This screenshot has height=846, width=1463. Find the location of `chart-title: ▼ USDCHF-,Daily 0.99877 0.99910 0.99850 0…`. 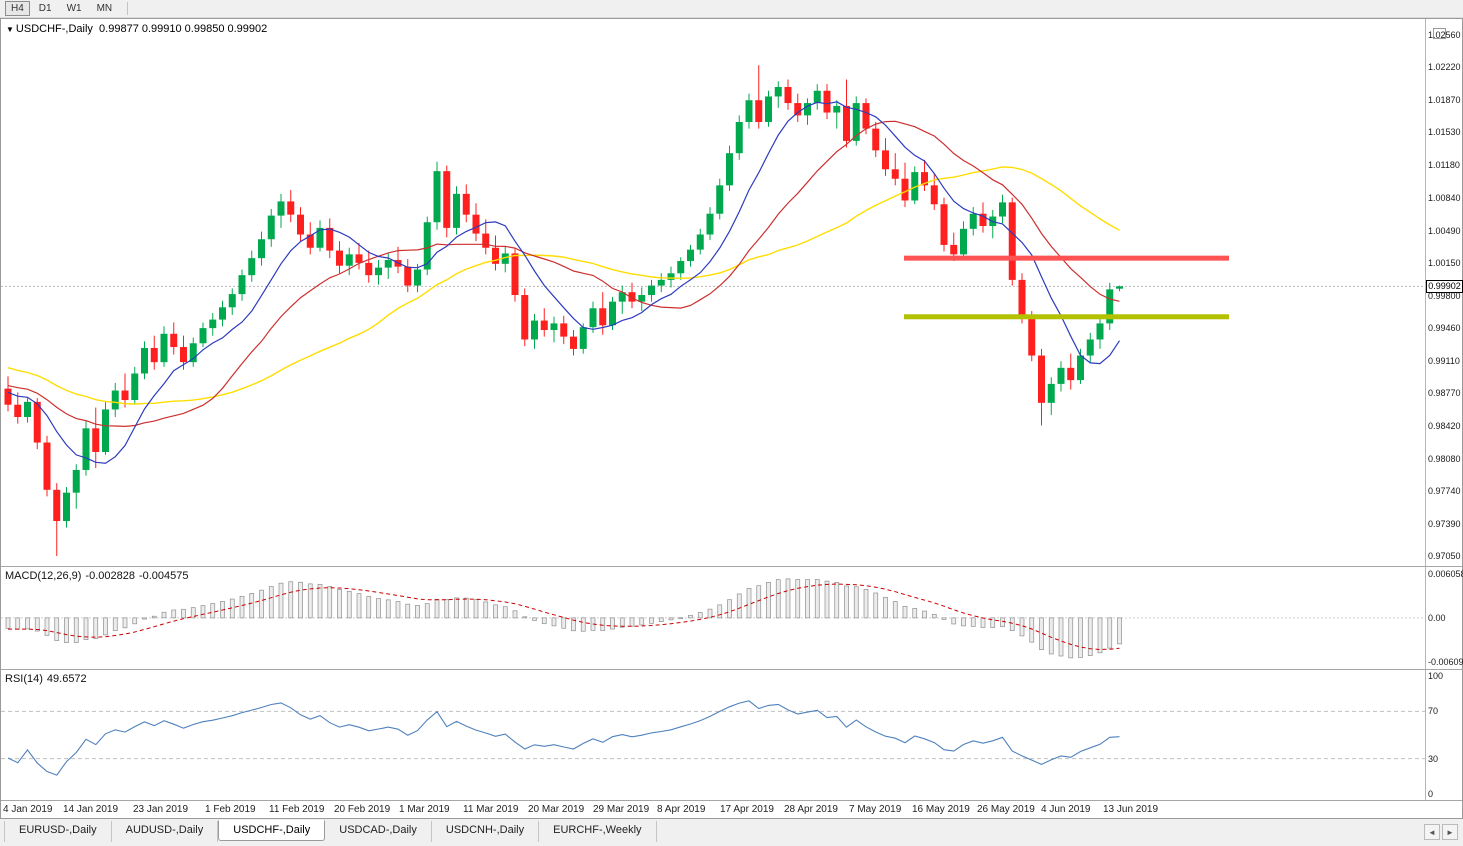

chart-title: ▼ USDCHF-,Daily 0.99877 0.99910 0.99850 0… is located at coordinates (136, 29).